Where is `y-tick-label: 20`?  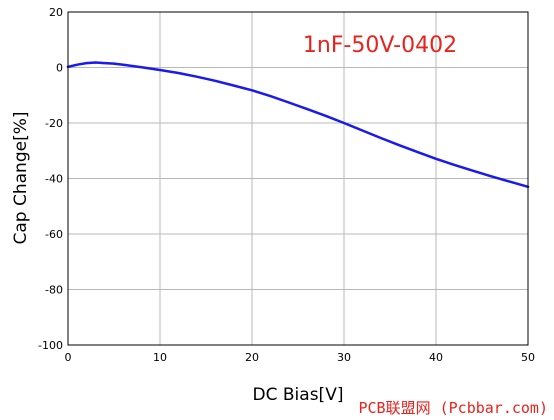
y-tick-label: 20 is located at coordinates (56, 12).